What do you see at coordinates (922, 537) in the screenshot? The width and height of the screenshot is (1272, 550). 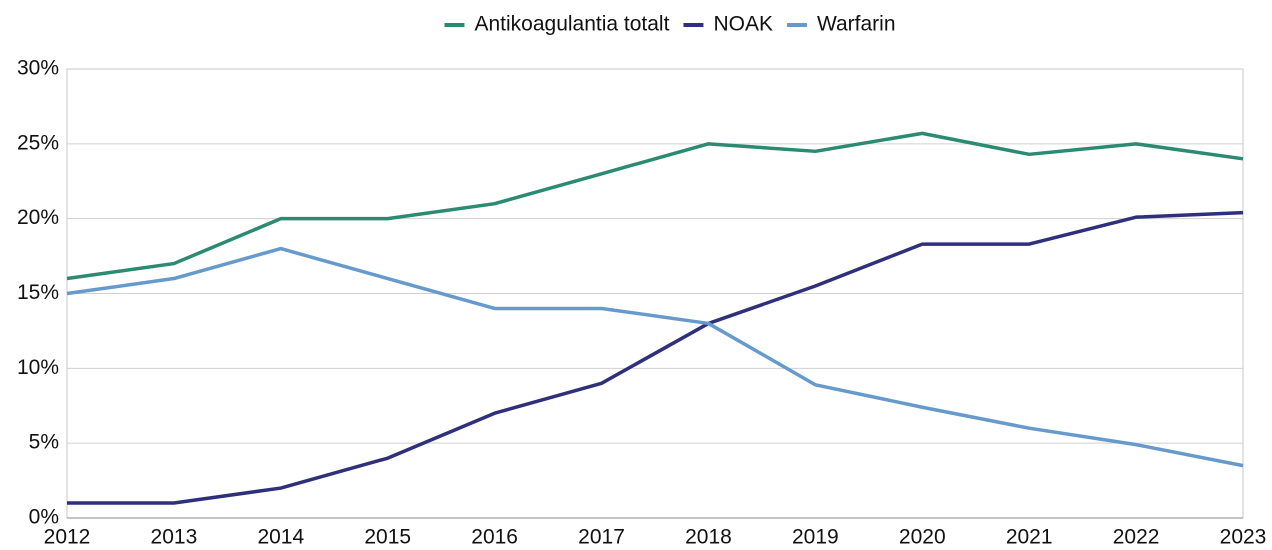 I see `x-tick-label: 2020` at bounding box center [922, 537].